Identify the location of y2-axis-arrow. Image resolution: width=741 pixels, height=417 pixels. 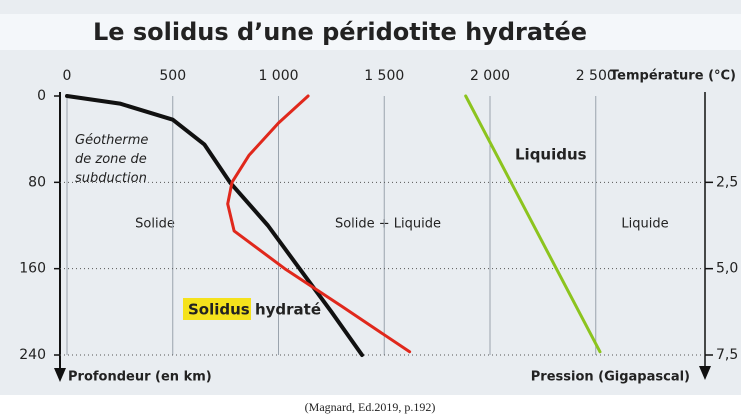
(705, 373).